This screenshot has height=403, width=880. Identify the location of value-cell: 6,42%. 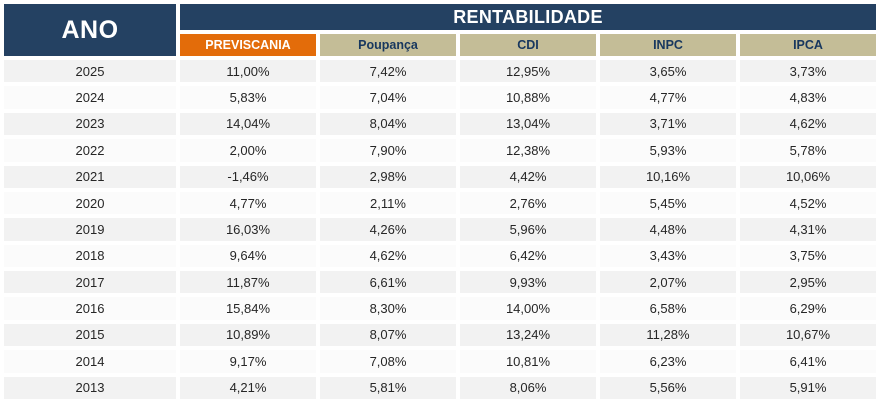
(528, 255).